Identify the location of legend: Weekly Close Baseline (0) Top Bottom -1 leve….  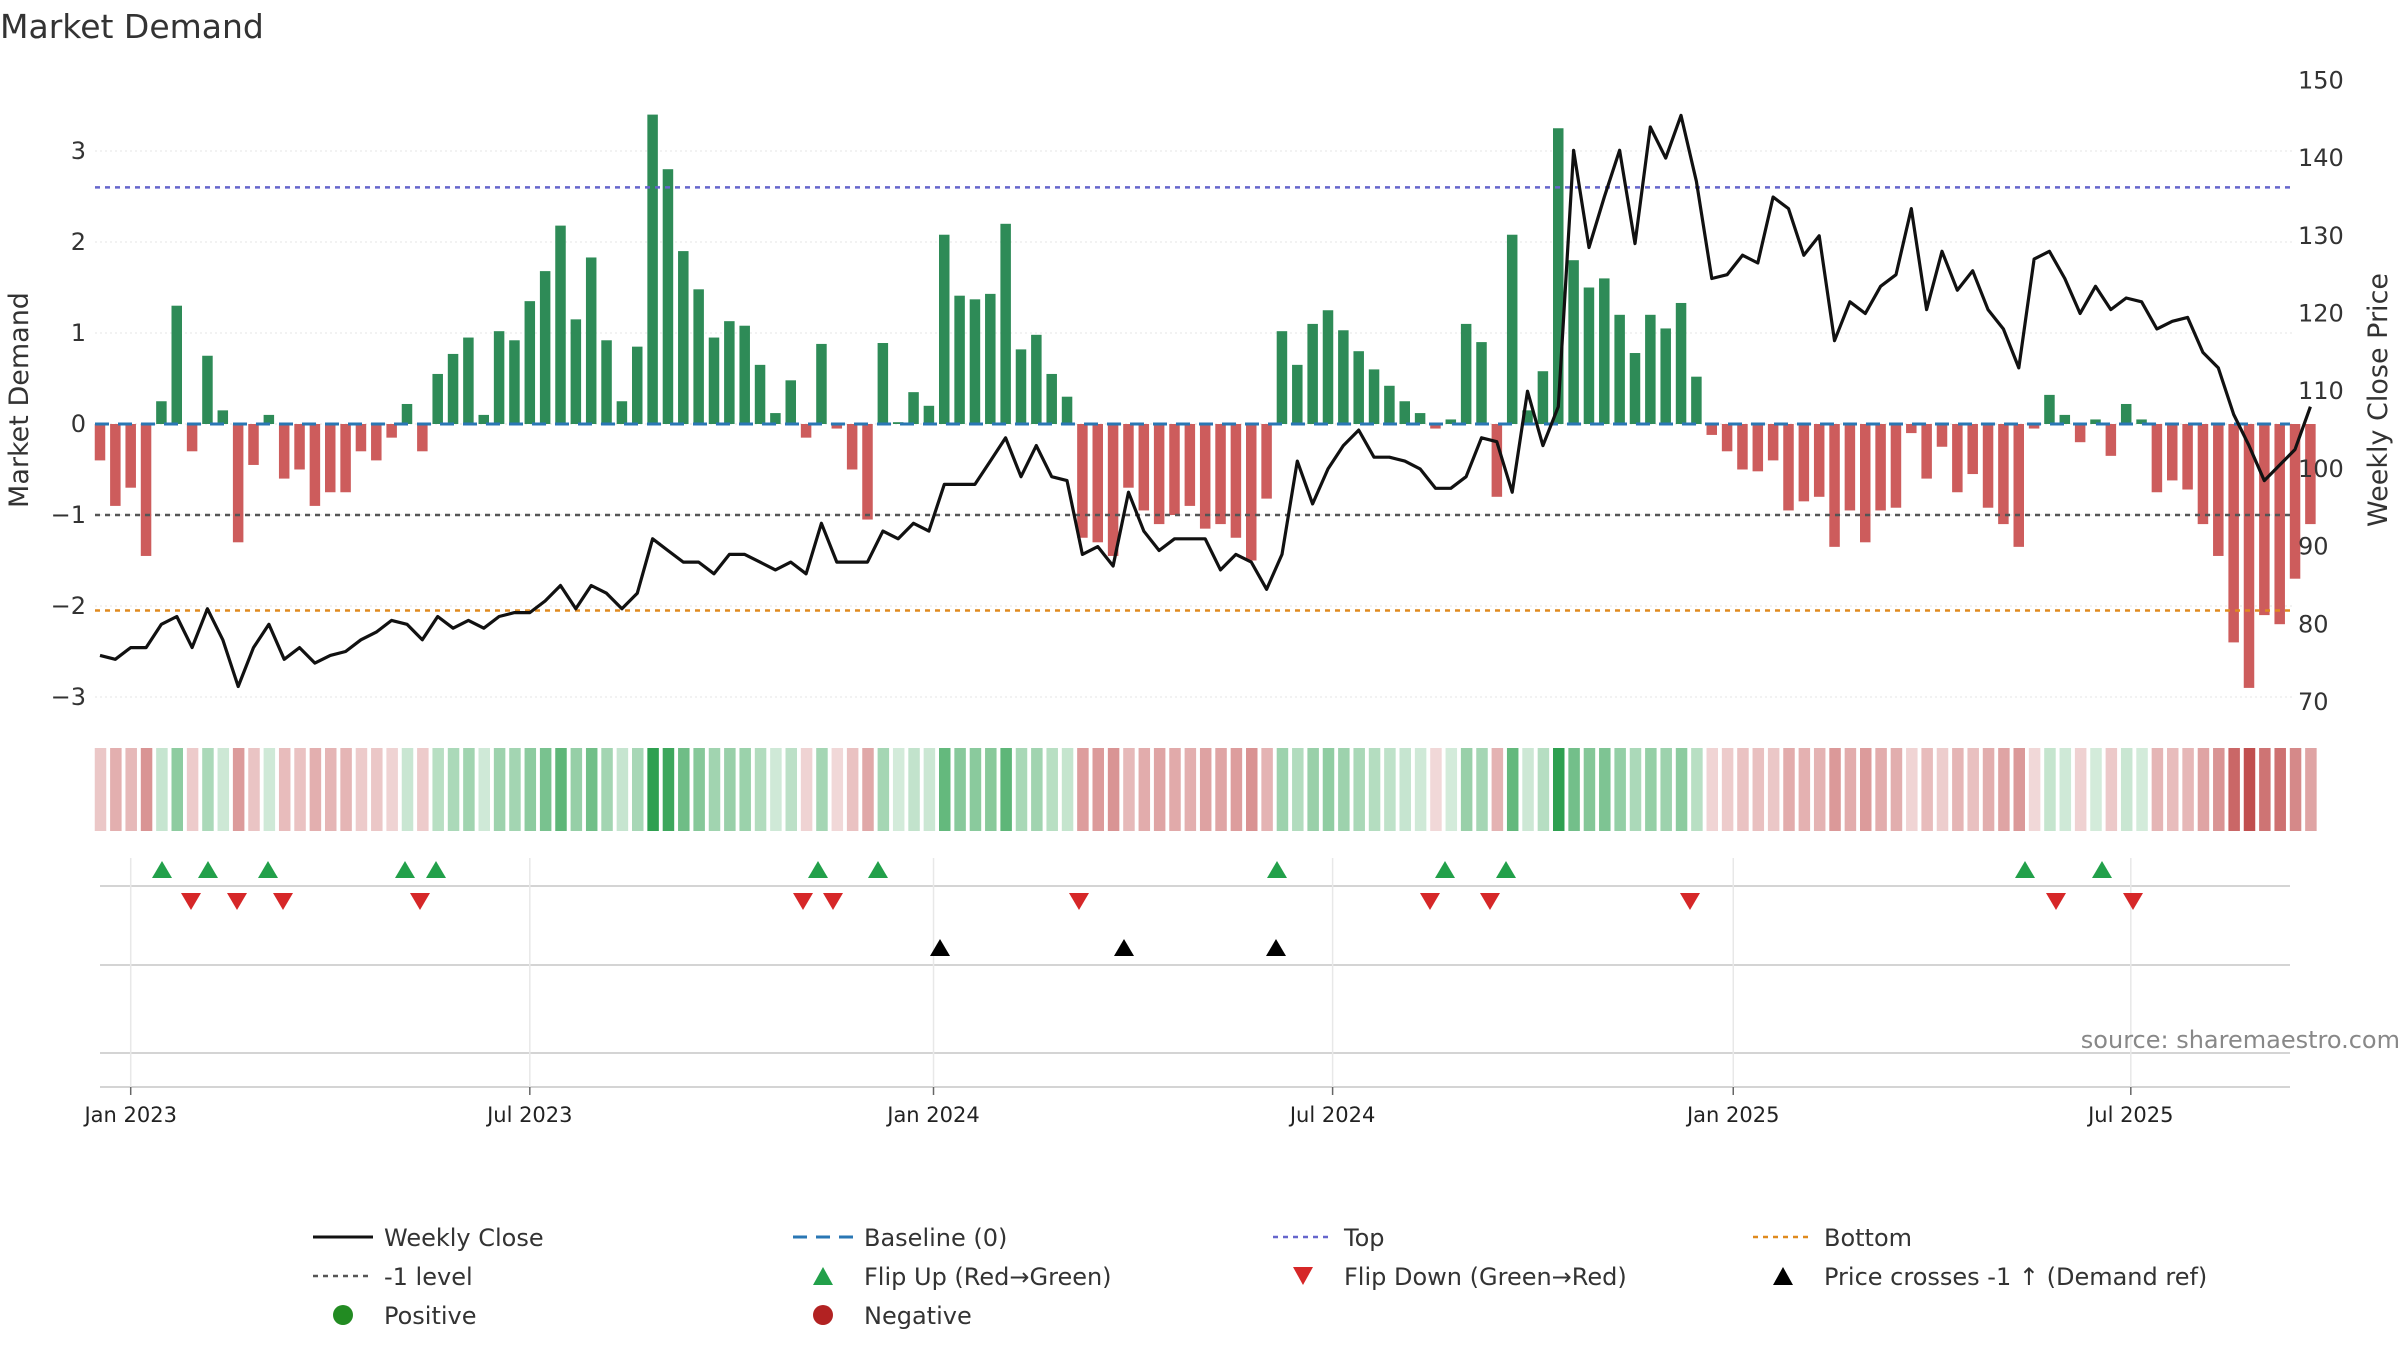
(1260, 1277).